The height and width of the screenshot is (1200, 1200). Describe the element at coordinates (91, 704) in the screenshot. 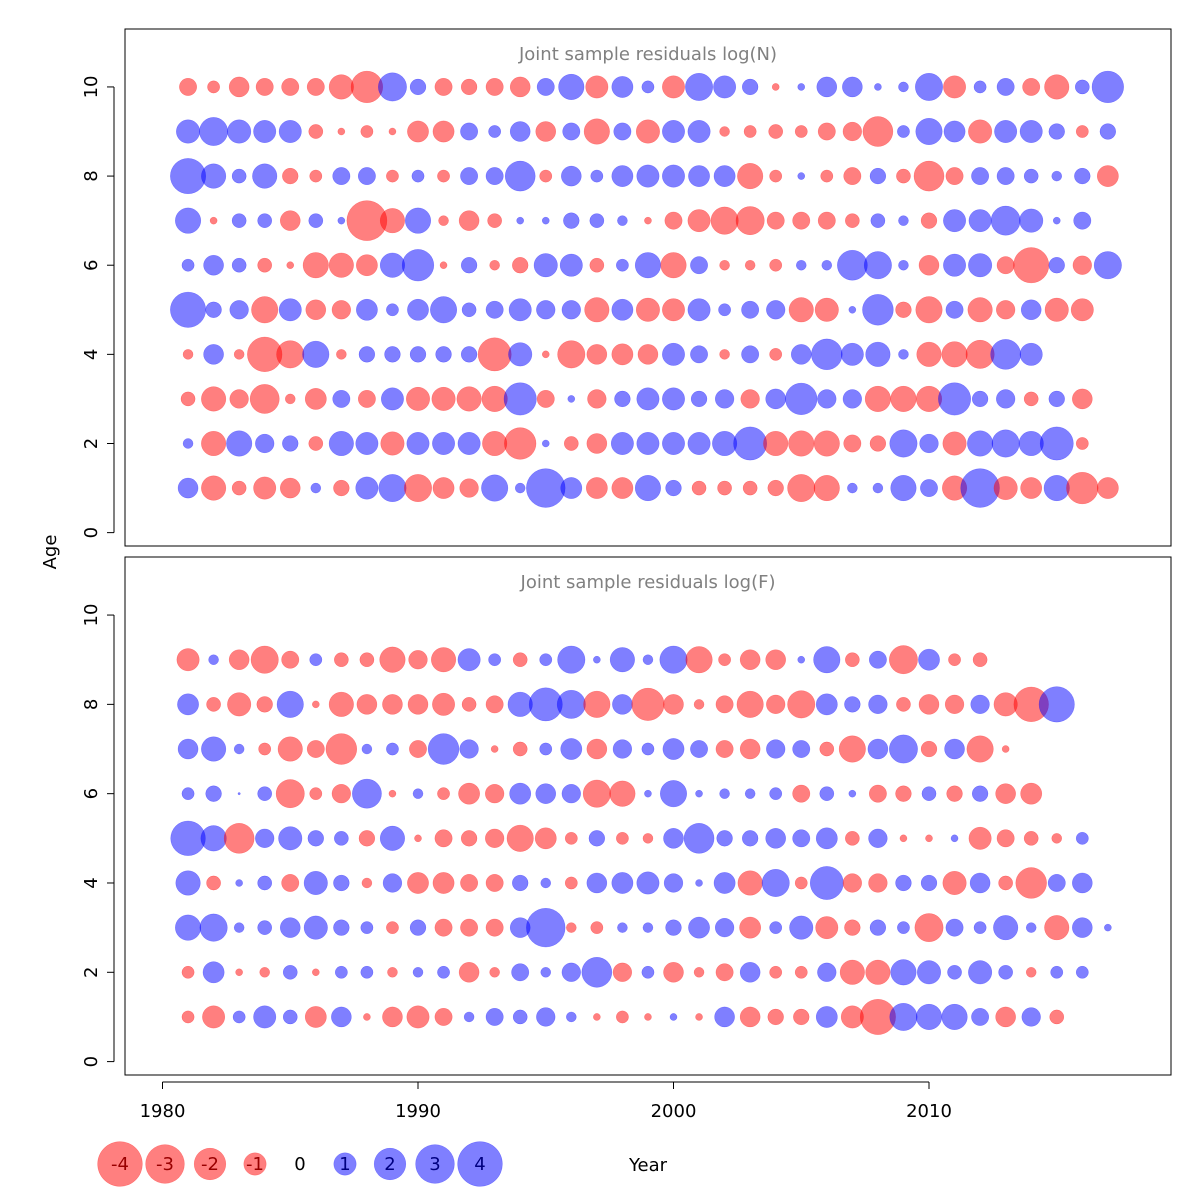

I see `y-tick-label: 8` at that location.